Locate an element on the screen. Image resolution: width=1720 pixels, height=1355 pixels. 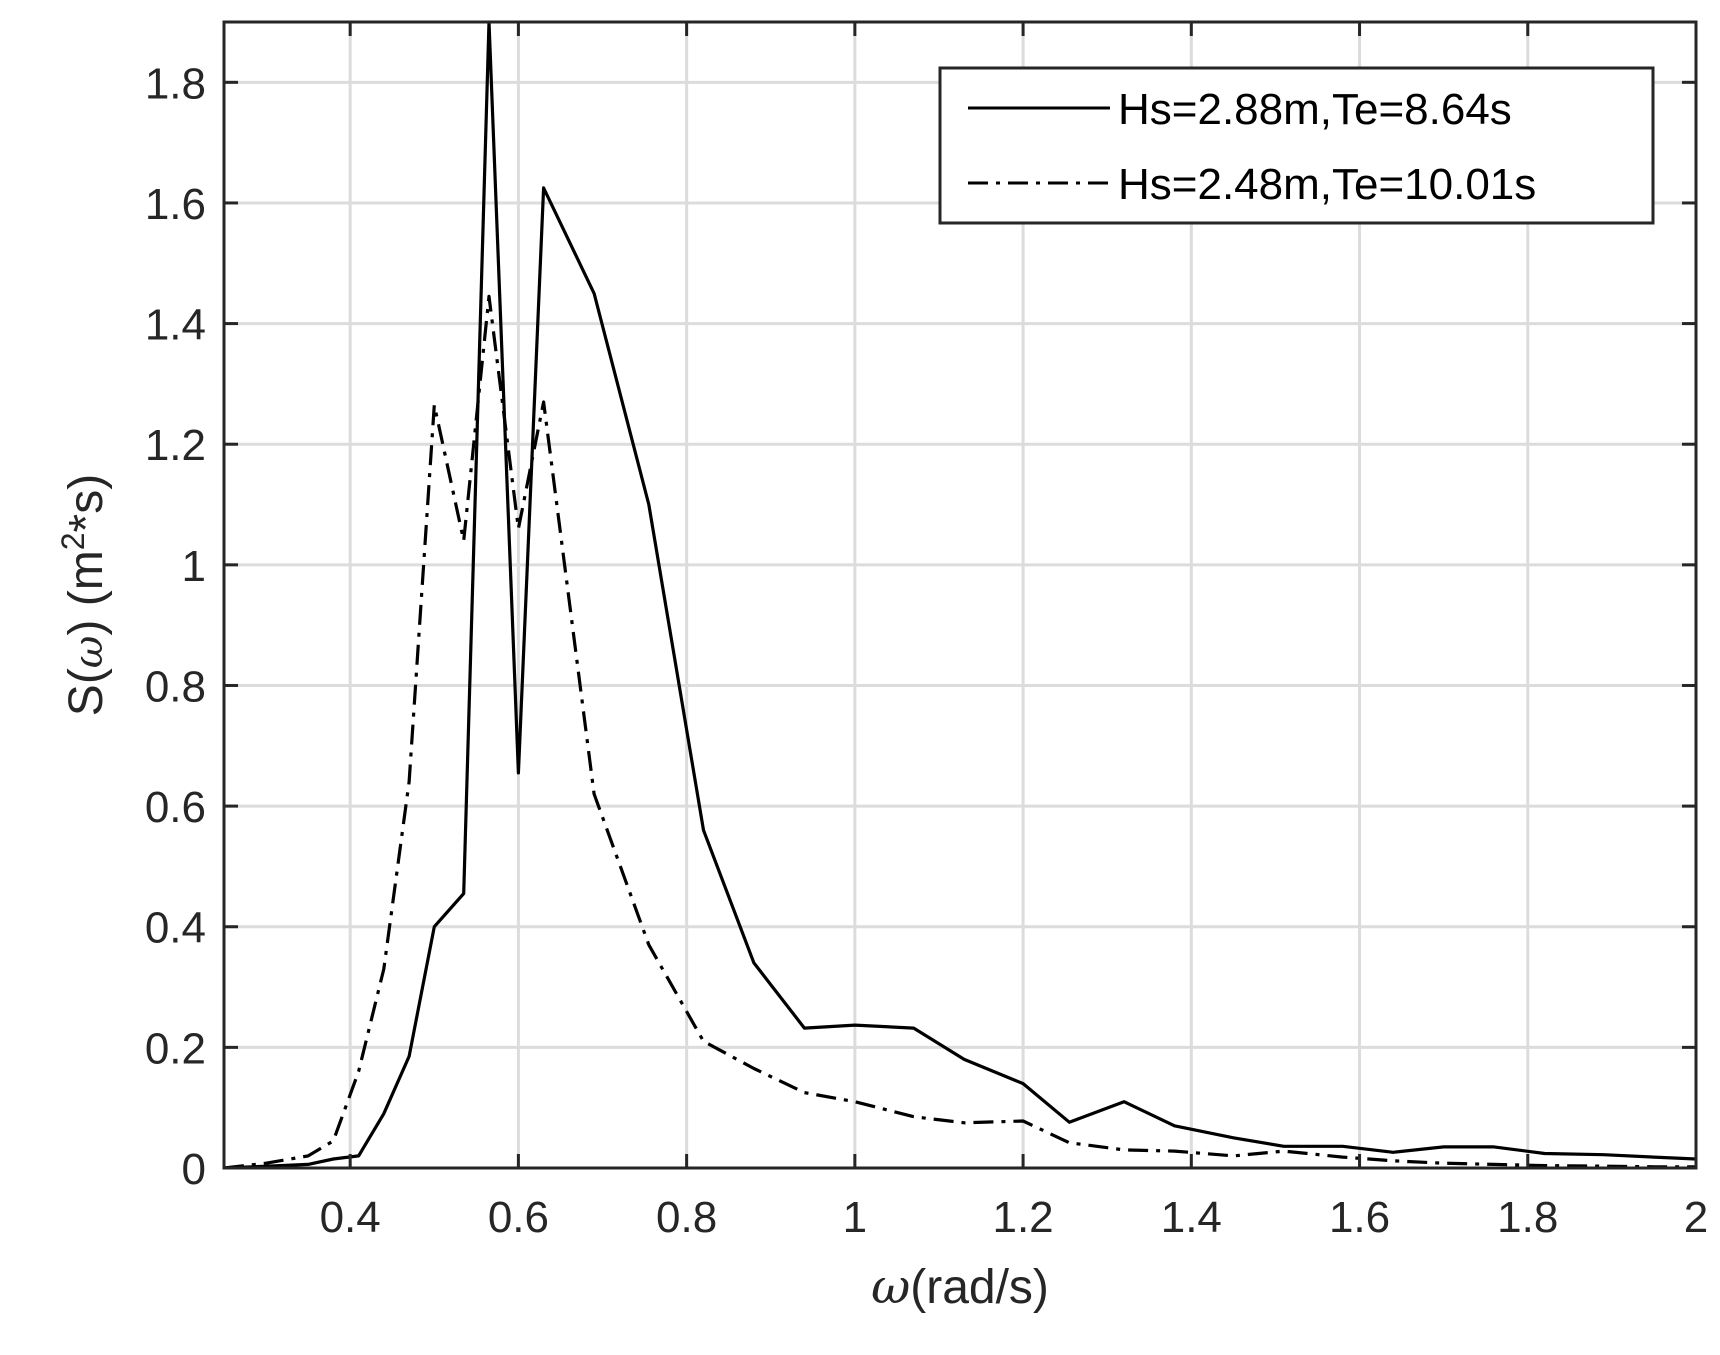
y-tick-label: 1.6 is located at coordinates (175, 204).